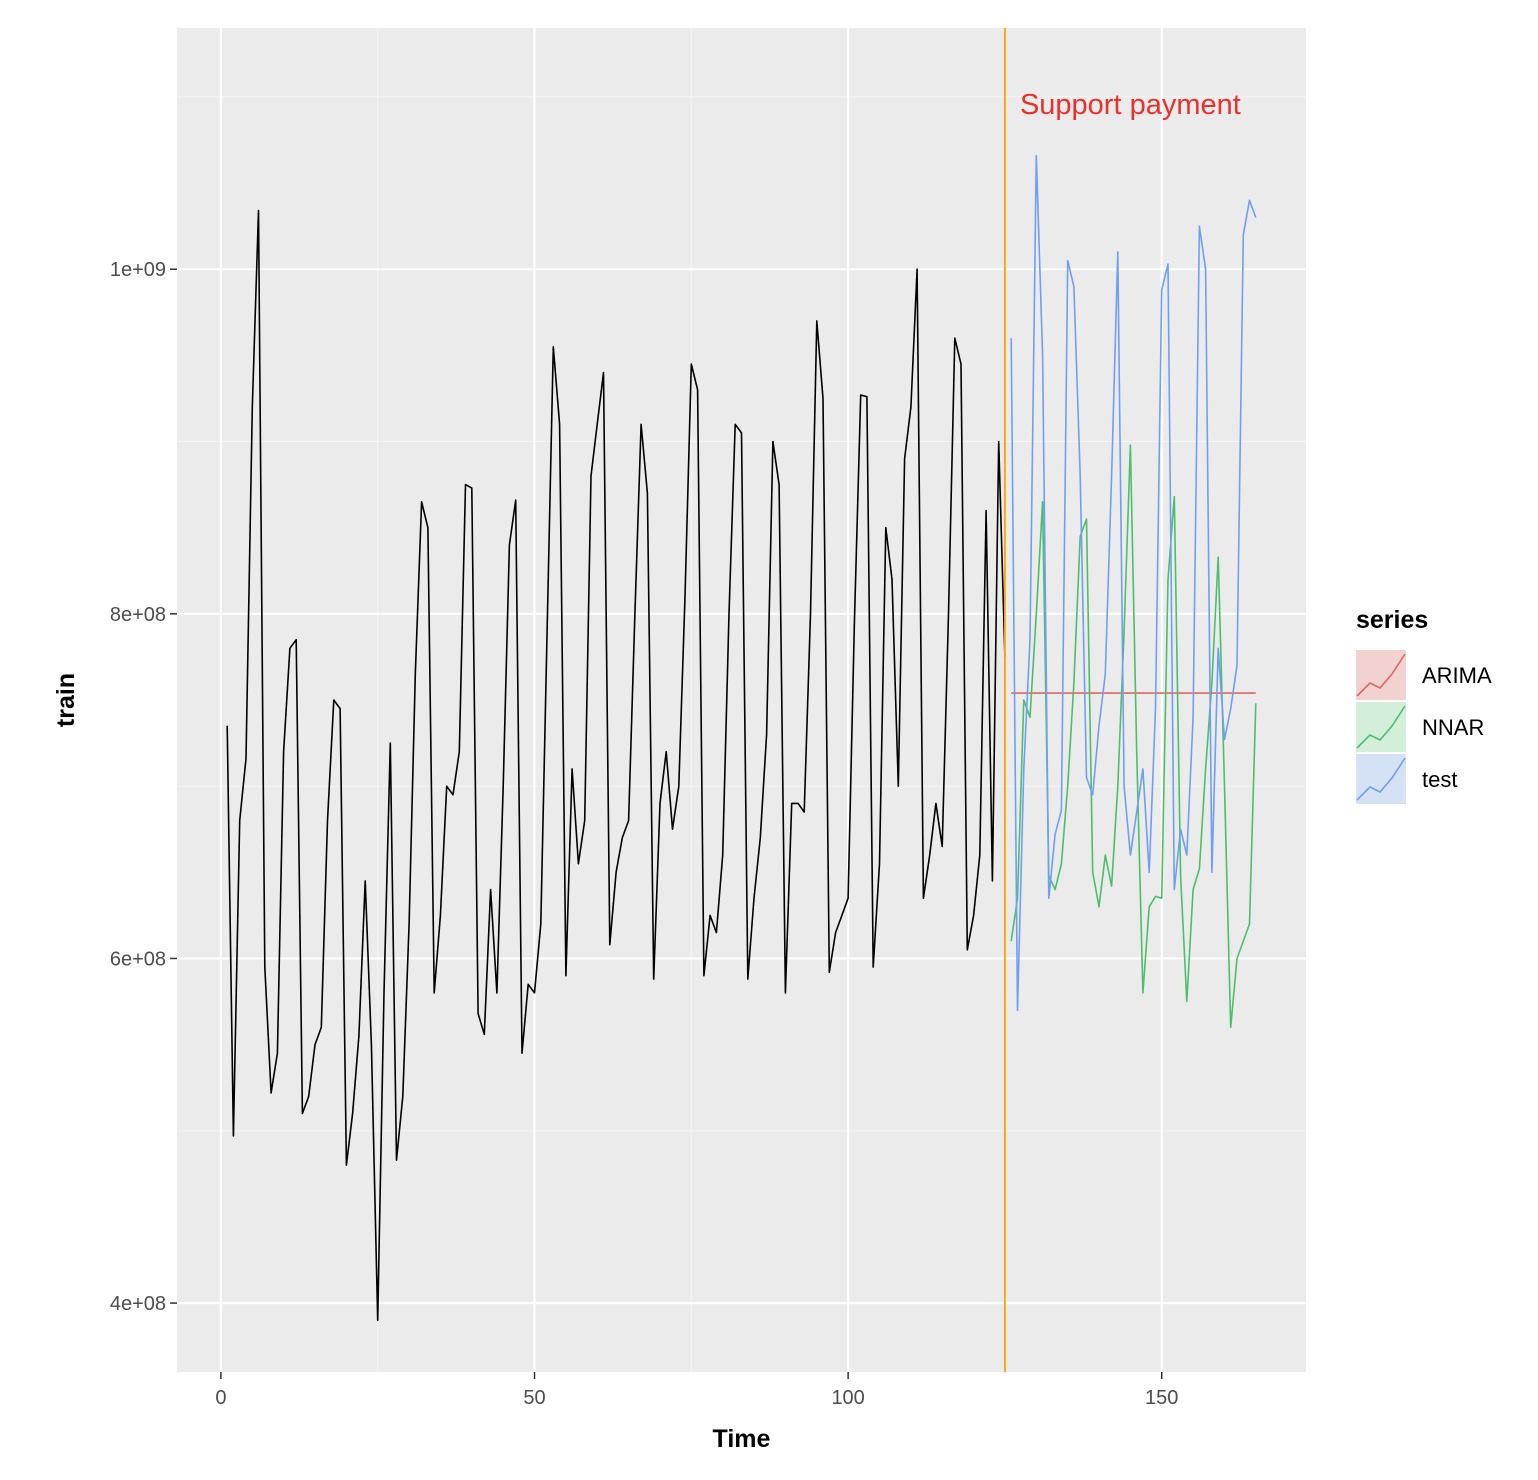 Image resolution: width=1538 pixels, height=1480 pixels. Describe the element at coordinates (138, 1304) in the screenshot. I see `y-tick-label: 4e+08` at that location.